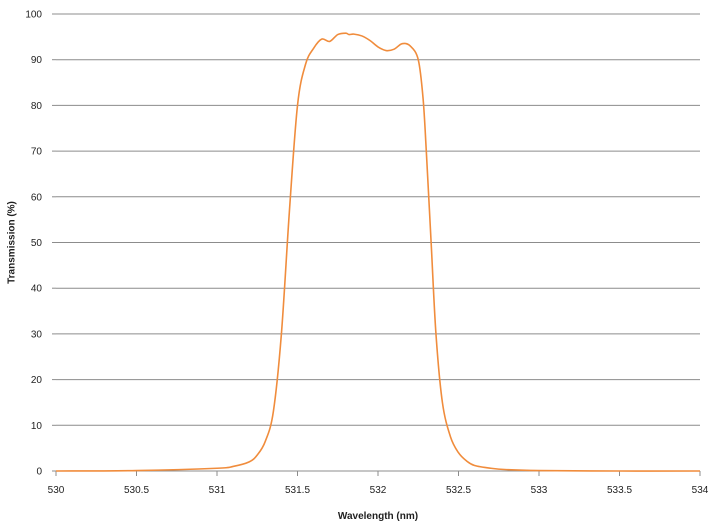 The height and width of the screenshot is (526, 714). Describe the element at coordinates (37, 106) in the screenshot. I see `y-tick-label: 80` at that location.